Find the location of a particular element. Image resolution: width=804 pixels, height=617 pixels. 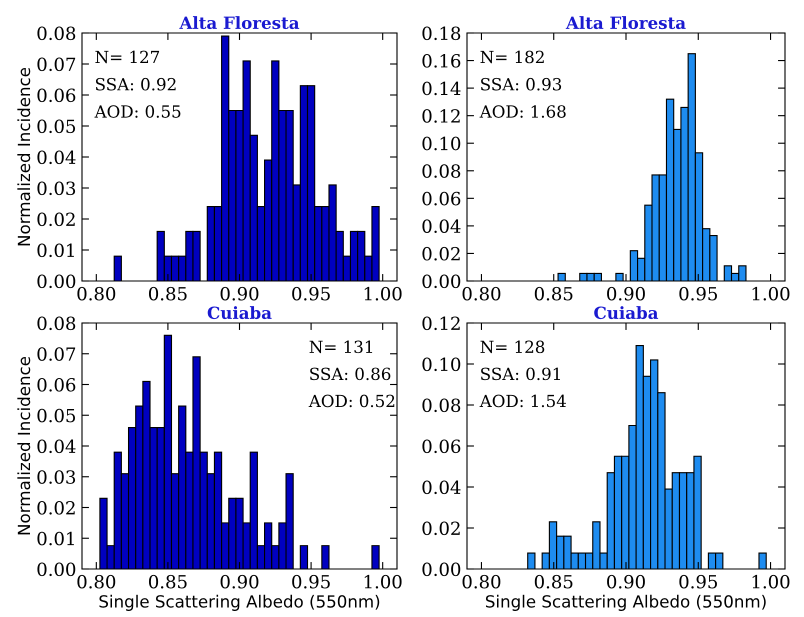

annotation: AOD: 1.54 is located at coordinates (523, 401).